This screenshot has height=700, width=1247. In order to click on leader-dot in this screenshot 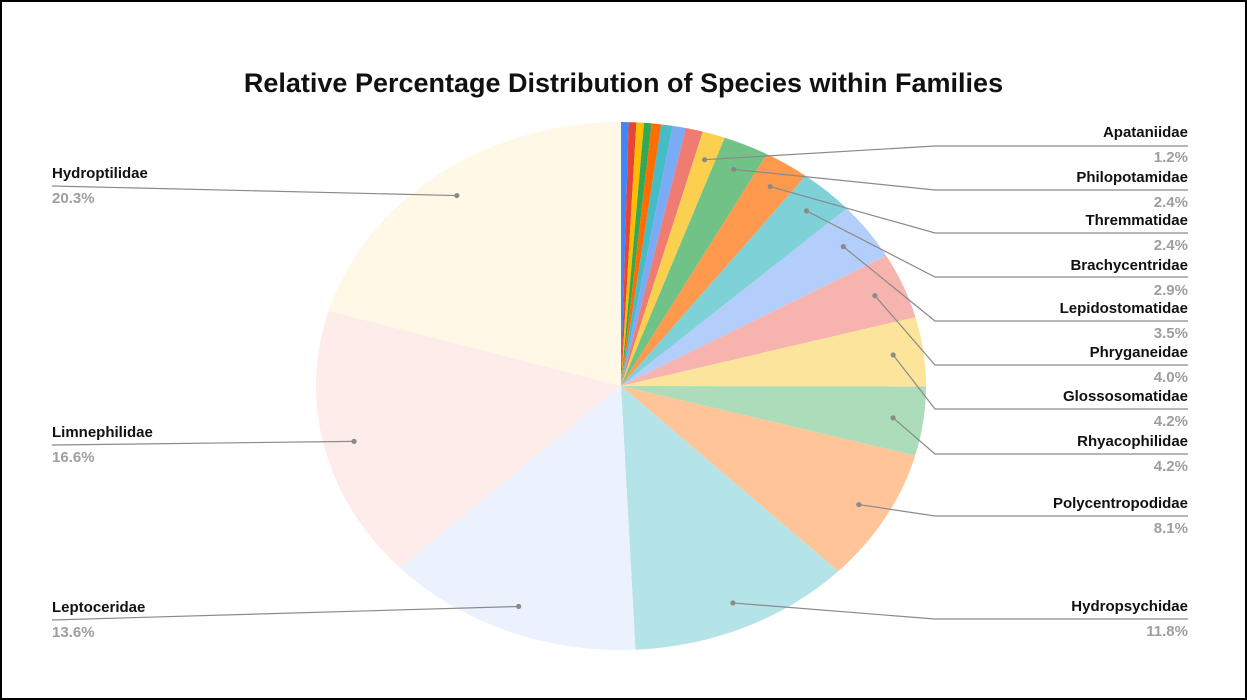, I will do `click(806, 211)`.